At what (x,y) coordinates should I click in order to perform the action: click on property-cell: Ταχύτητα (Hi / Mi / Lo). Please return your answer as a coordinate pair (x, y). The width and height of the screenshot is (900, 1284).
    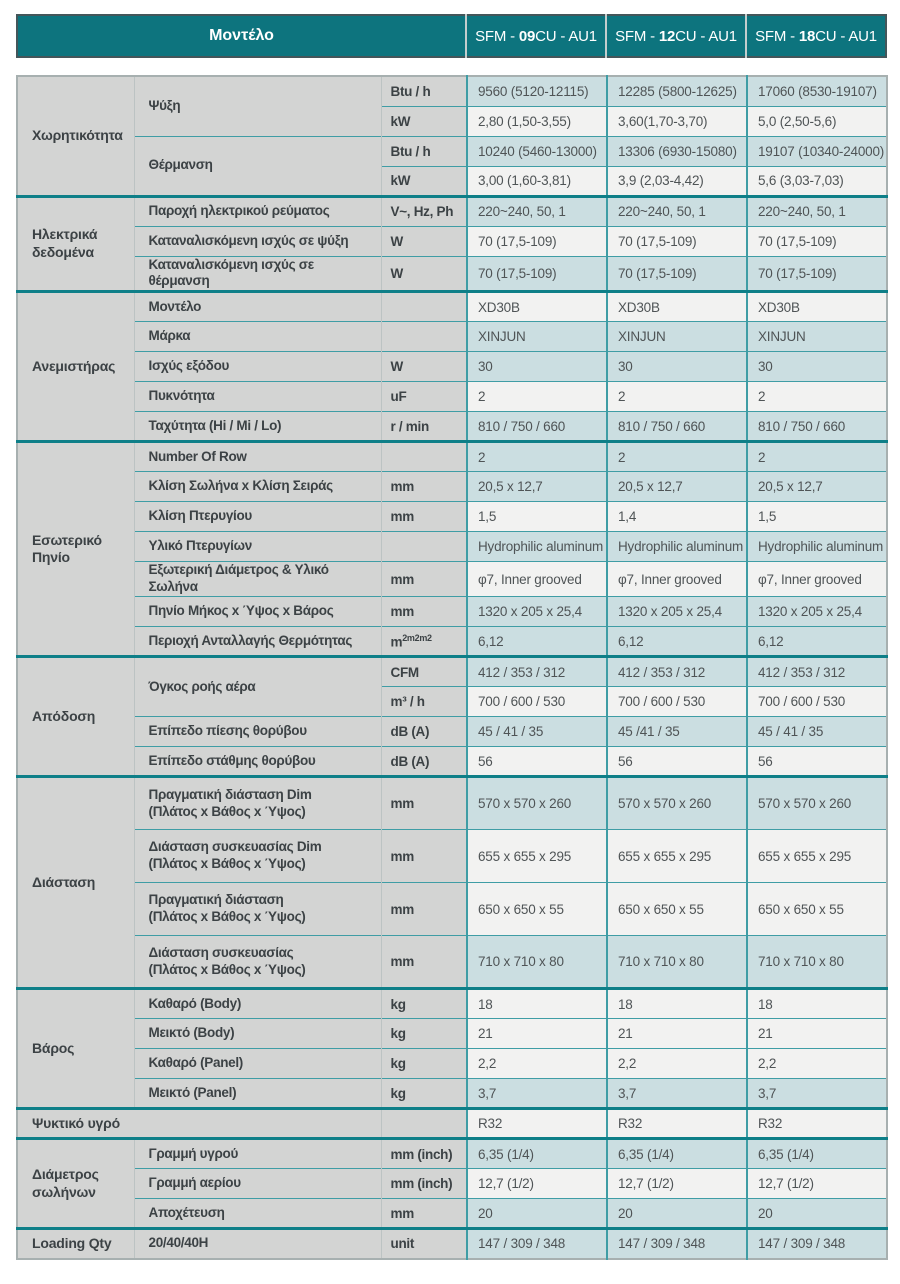
    Looking at the image, I should click on (258, 426).